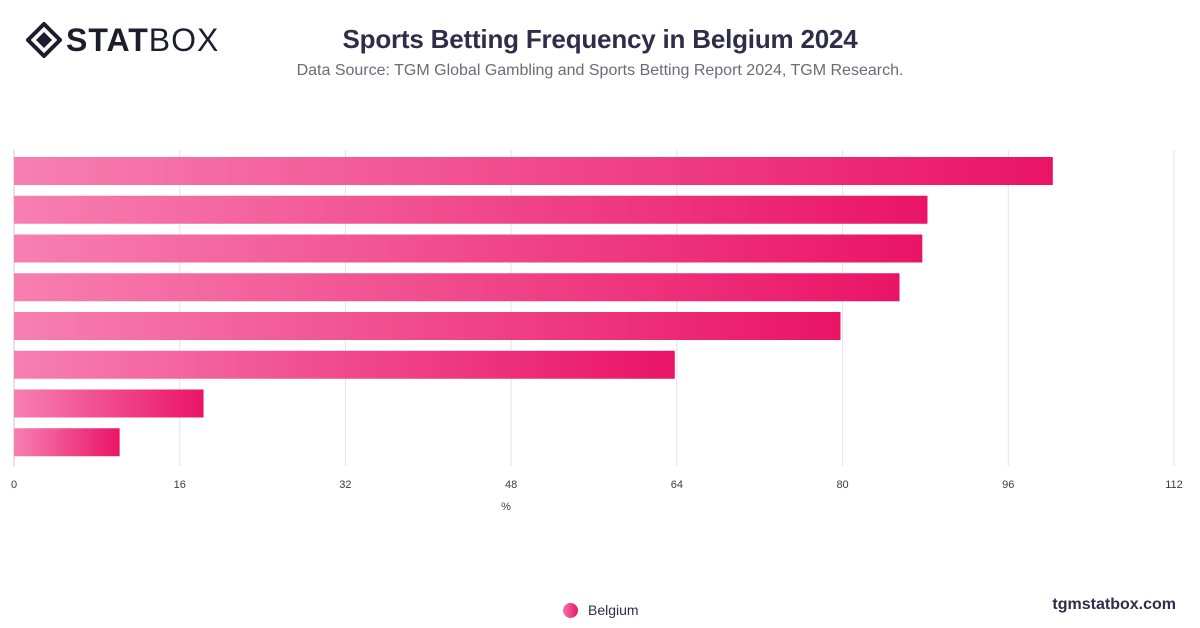  What do you see at coordinates (1174, 485) in the screenshot?
I see `x-tick-label: 112` at bounding box center [1174, 485].